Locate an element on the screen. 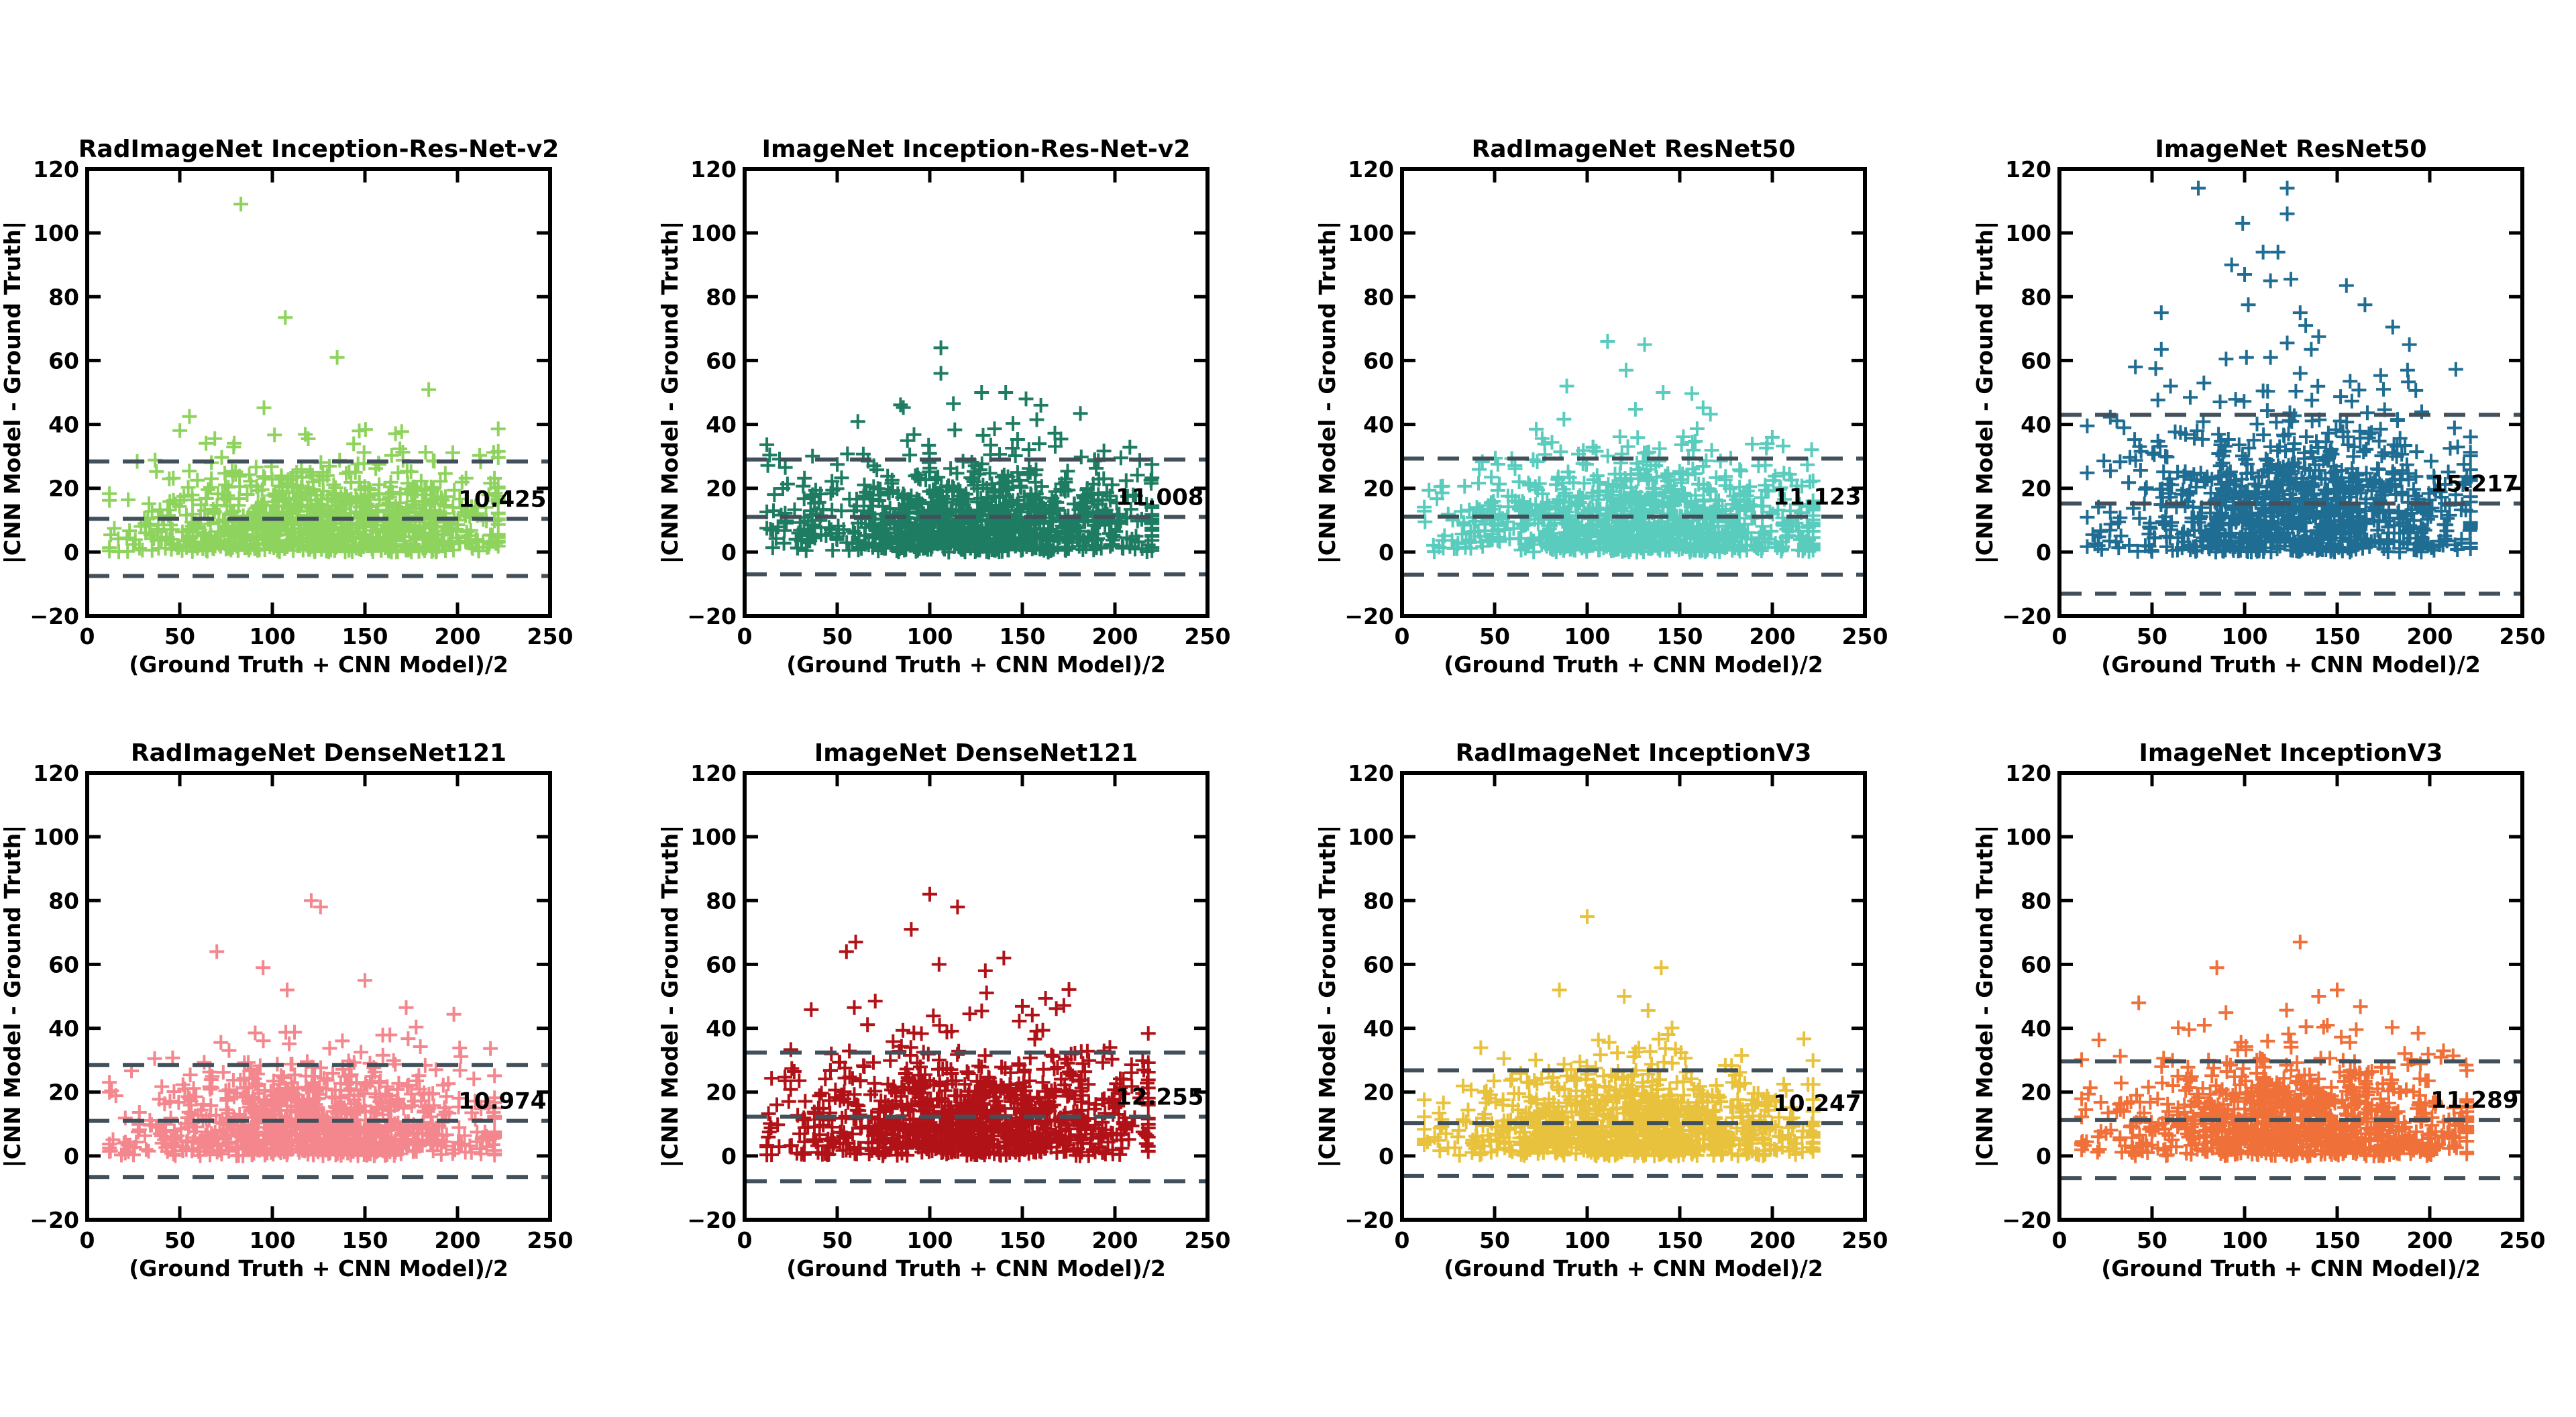  y-tick-label: −20 is located at coordinates (54, 1220).